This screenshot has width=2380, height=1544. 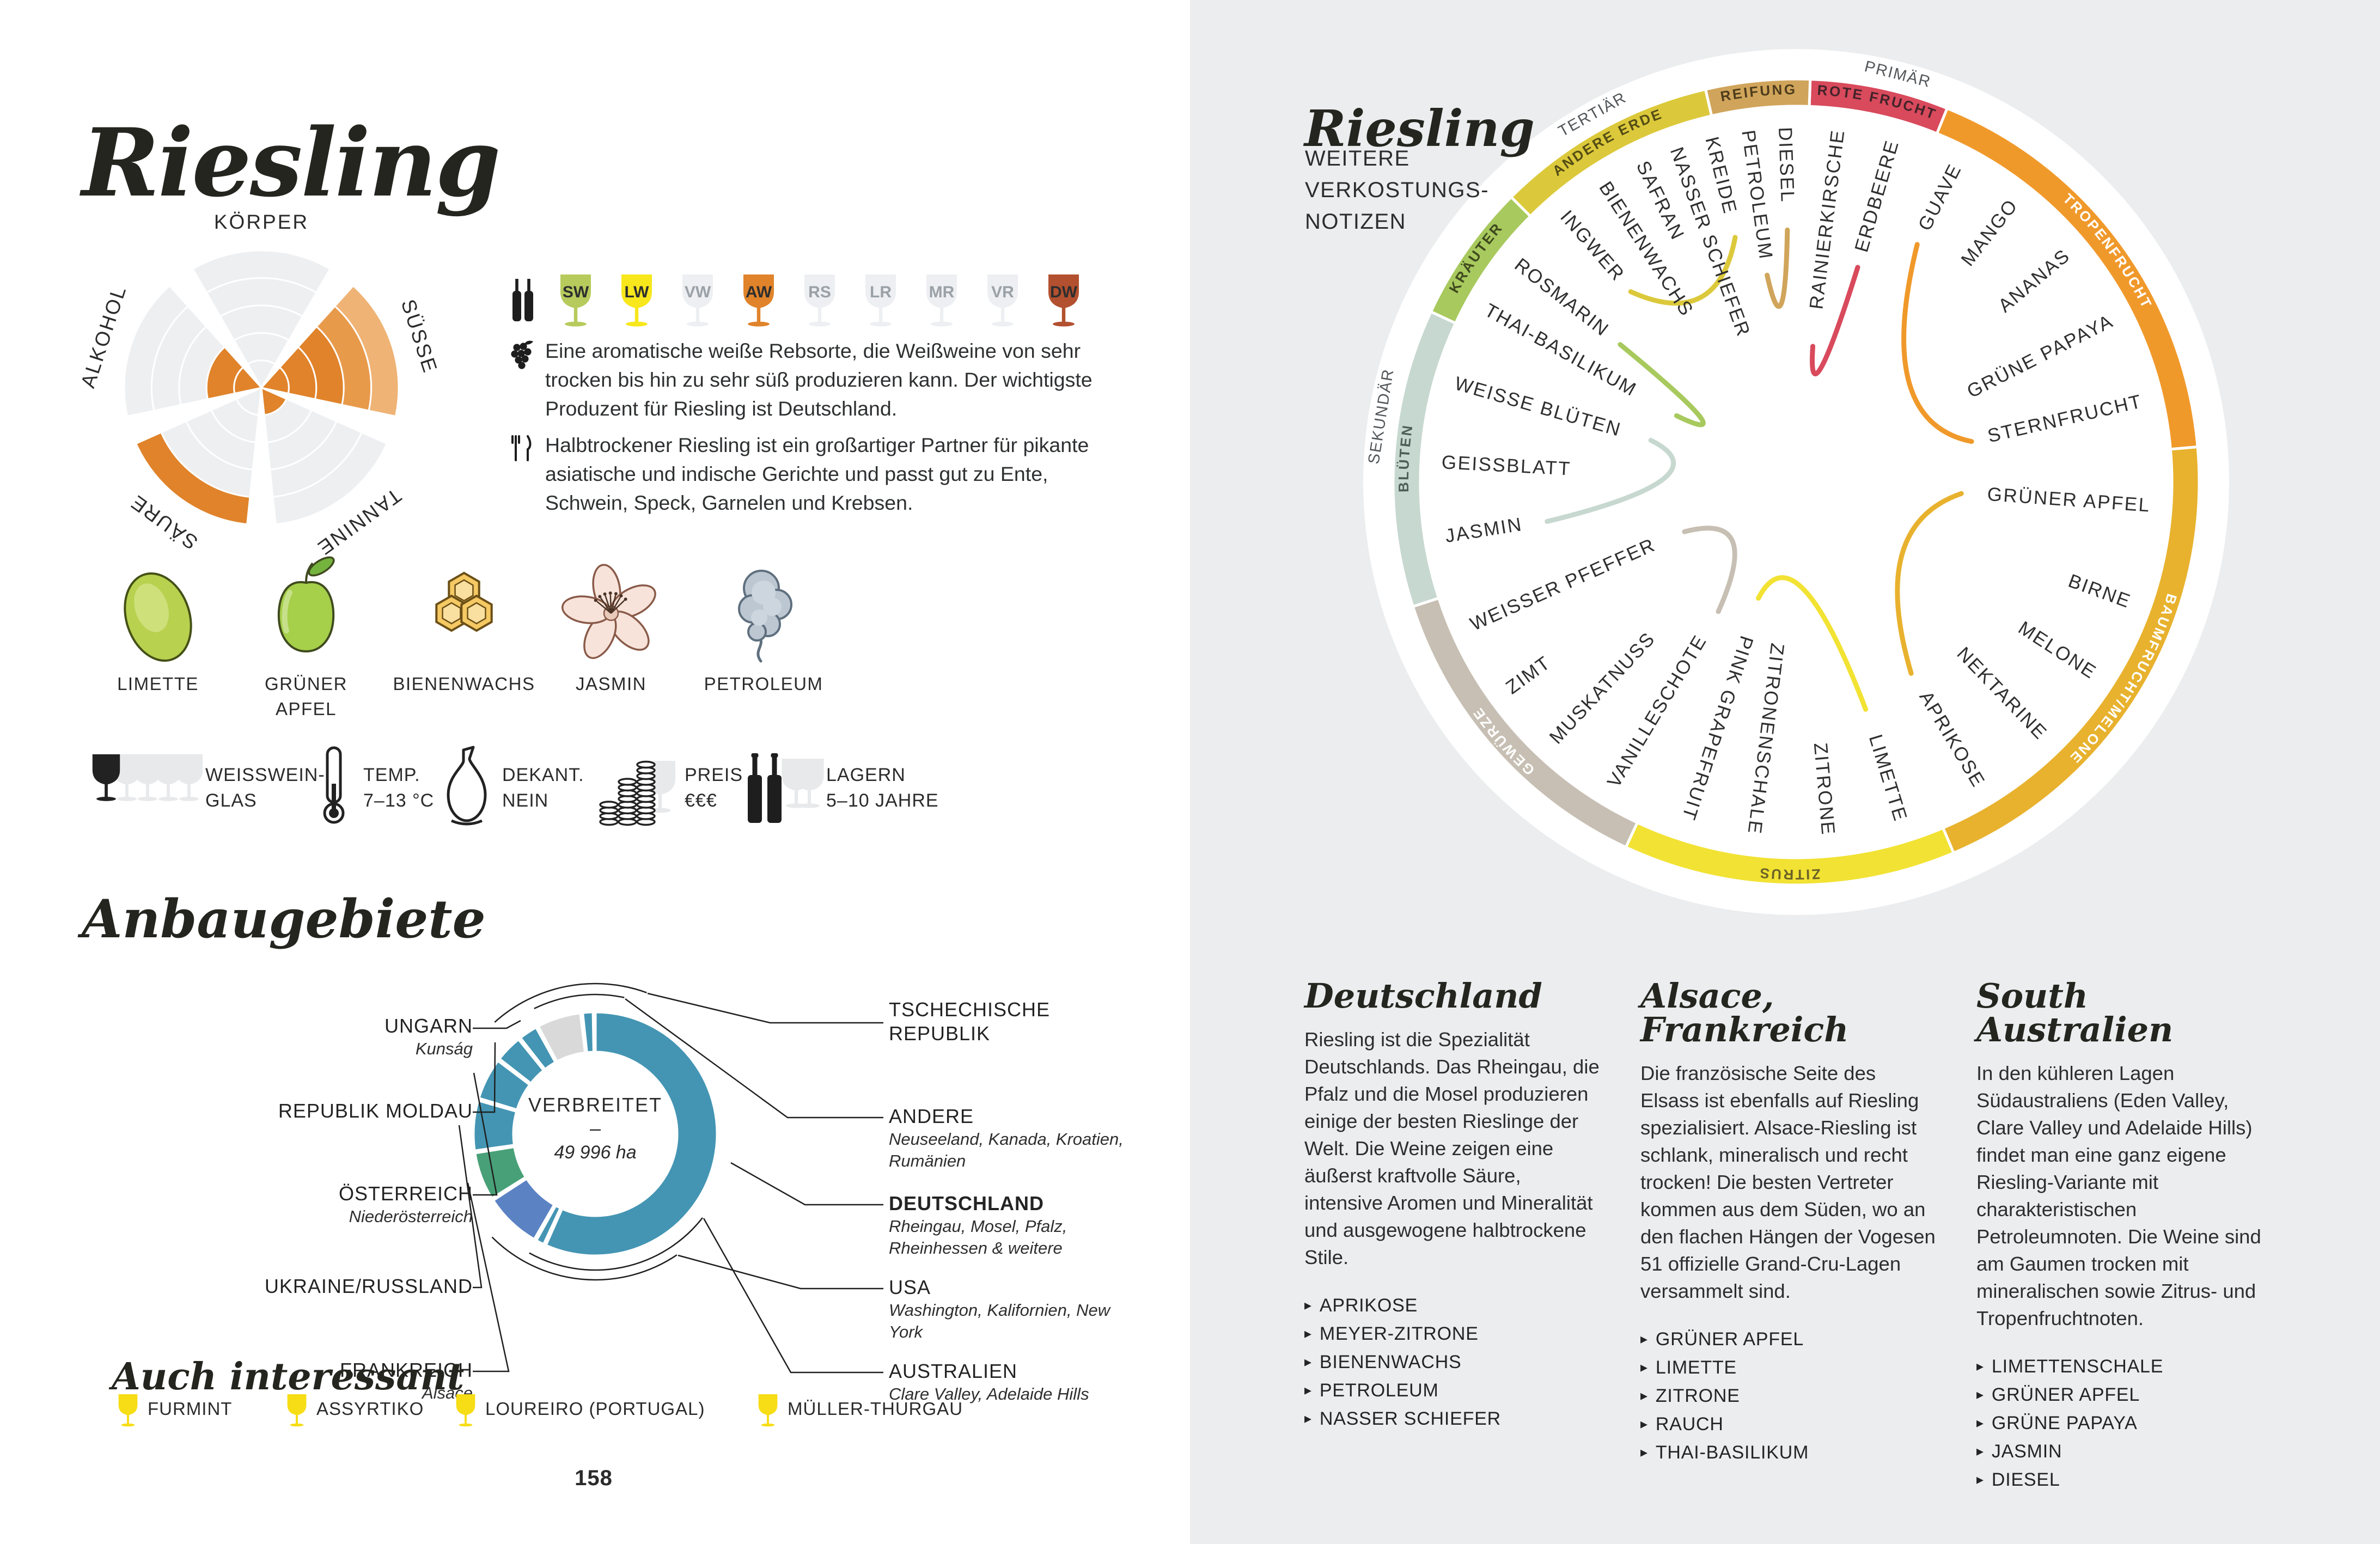 What do you see at coordinates (288, 1377) in the screenshot?
I see `also-interesting-heading: Auch interessant` at bounding box center [288, 1377].